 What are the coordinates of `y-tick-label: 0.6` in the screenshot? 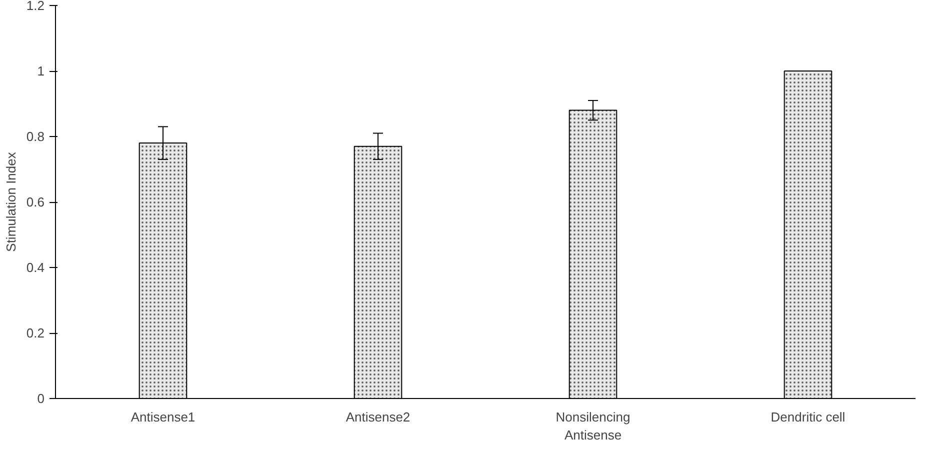 It's located at (35, 202).